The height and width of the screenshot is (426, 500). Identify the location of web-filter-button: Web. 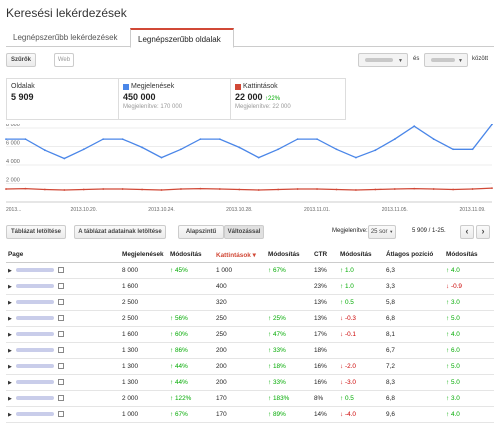
(64, 60).